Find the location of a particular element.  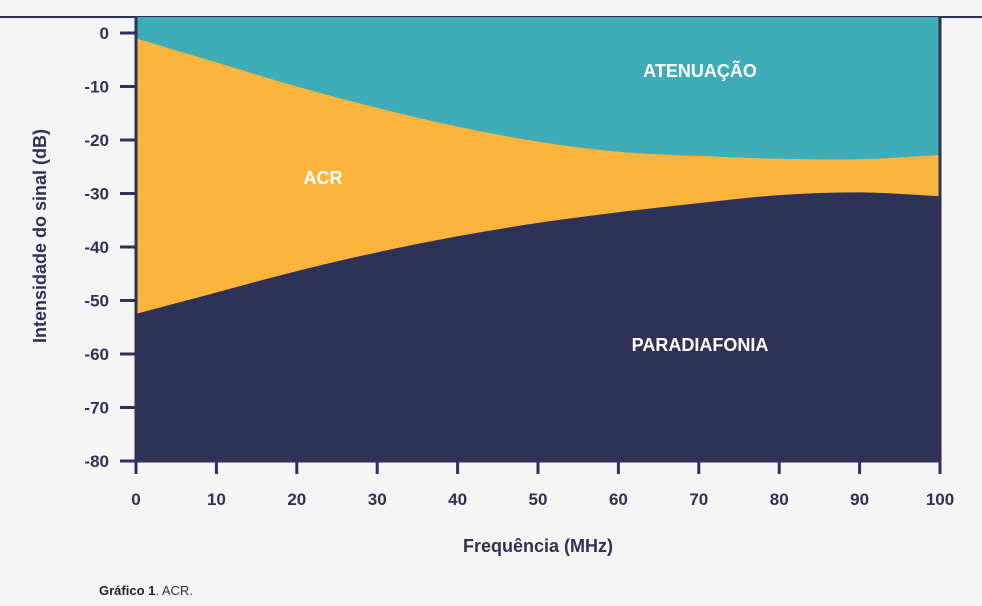

y-tick-label: -20 is located at coordinates (96, 140).